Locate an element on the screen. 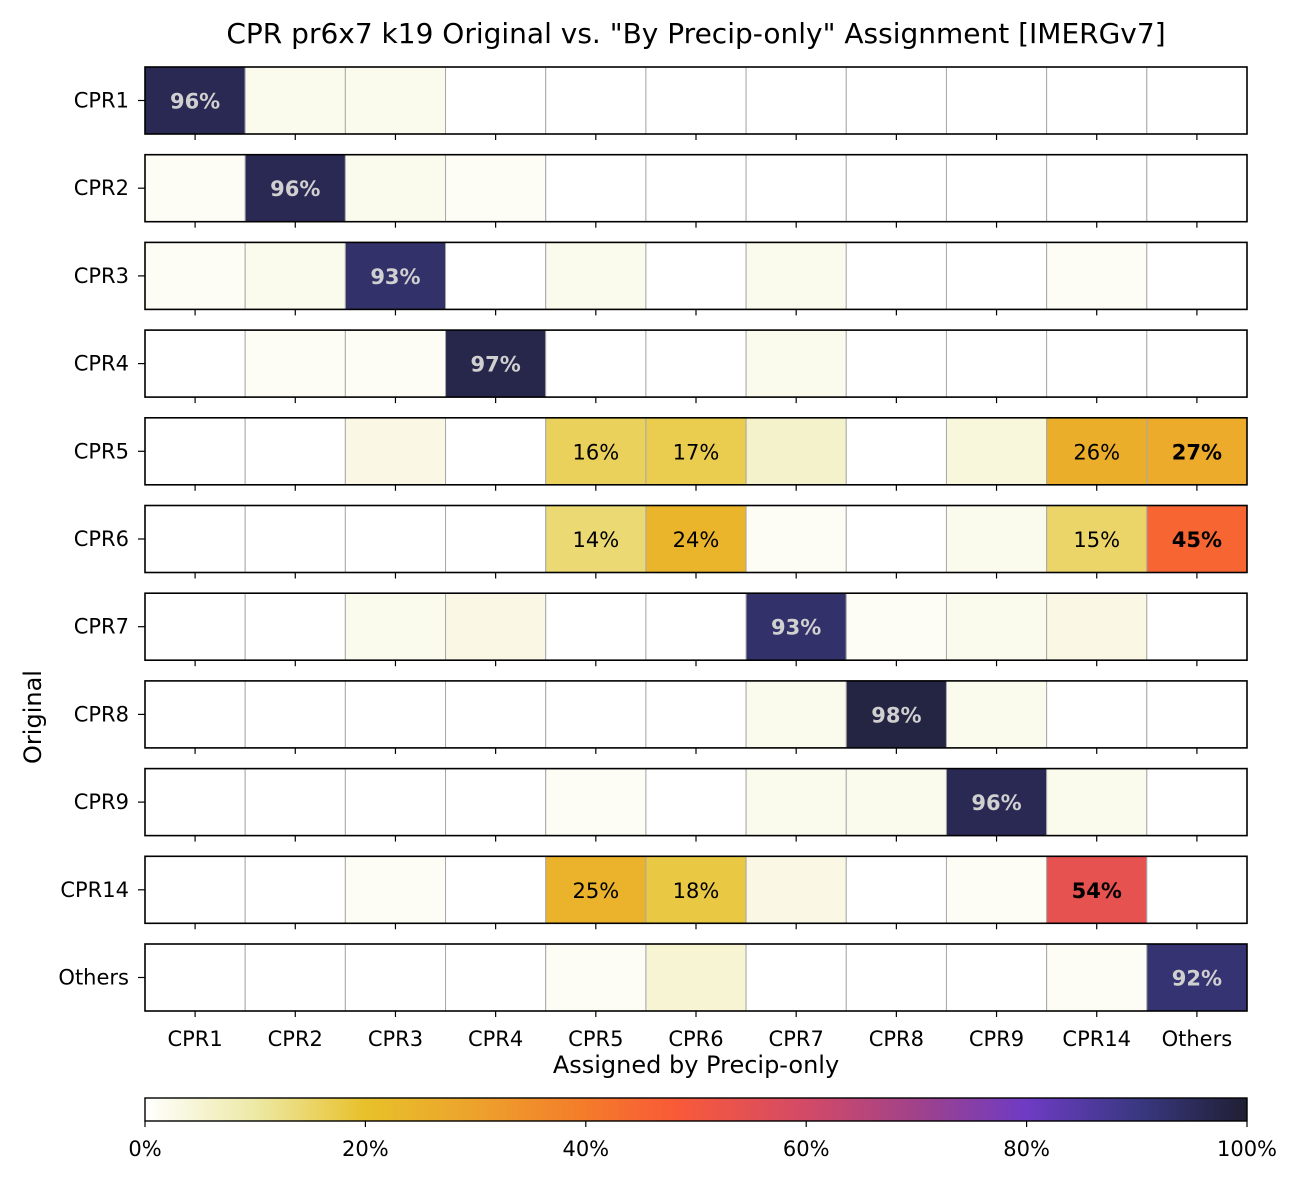  cell-value-label: 24% is located at coordinates (696, 540).